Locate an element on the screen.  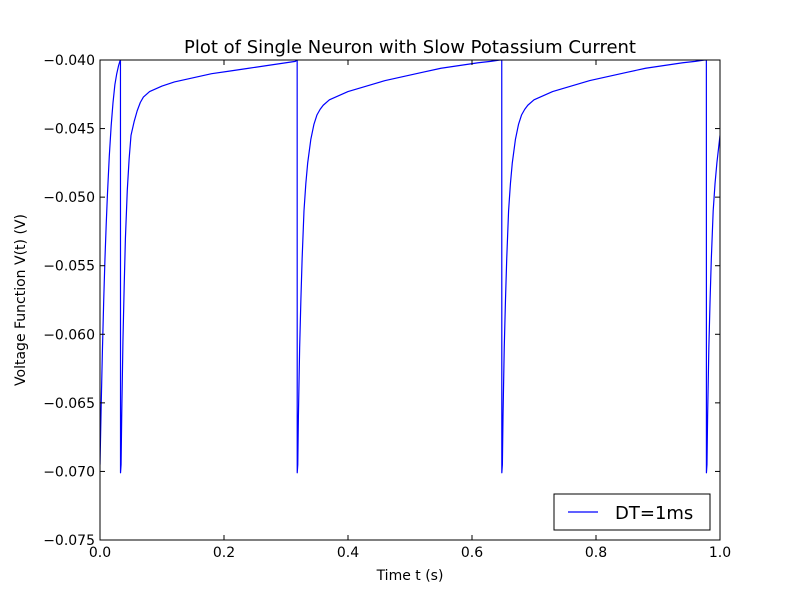
x-tick-label: 0.0 is located at coordinates (100, 553).